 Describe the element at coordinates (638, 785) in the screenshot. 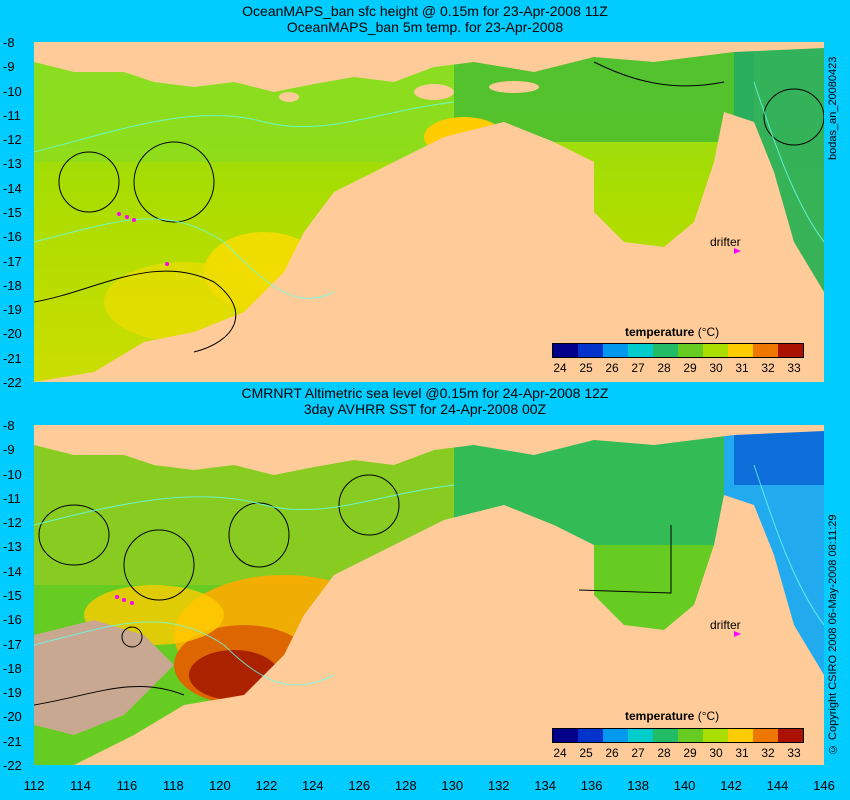

I see `x-tick-label: 138` at that location.